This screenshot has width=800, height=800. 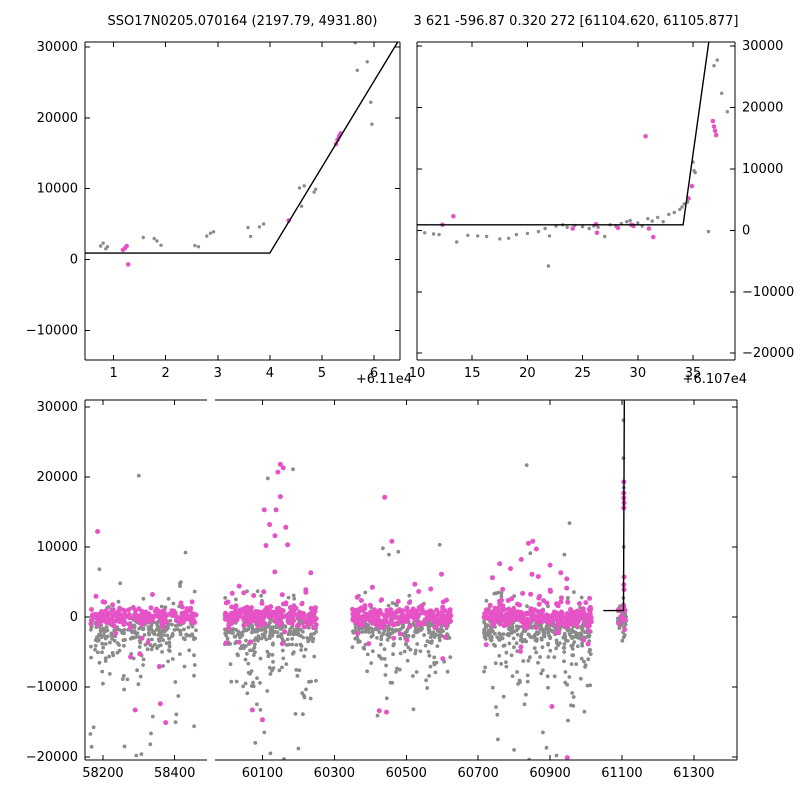 What do you see at coordinates (102, 773) in the screenshot?
I see `svg-text: 58200` at bounding box center [102, 773].